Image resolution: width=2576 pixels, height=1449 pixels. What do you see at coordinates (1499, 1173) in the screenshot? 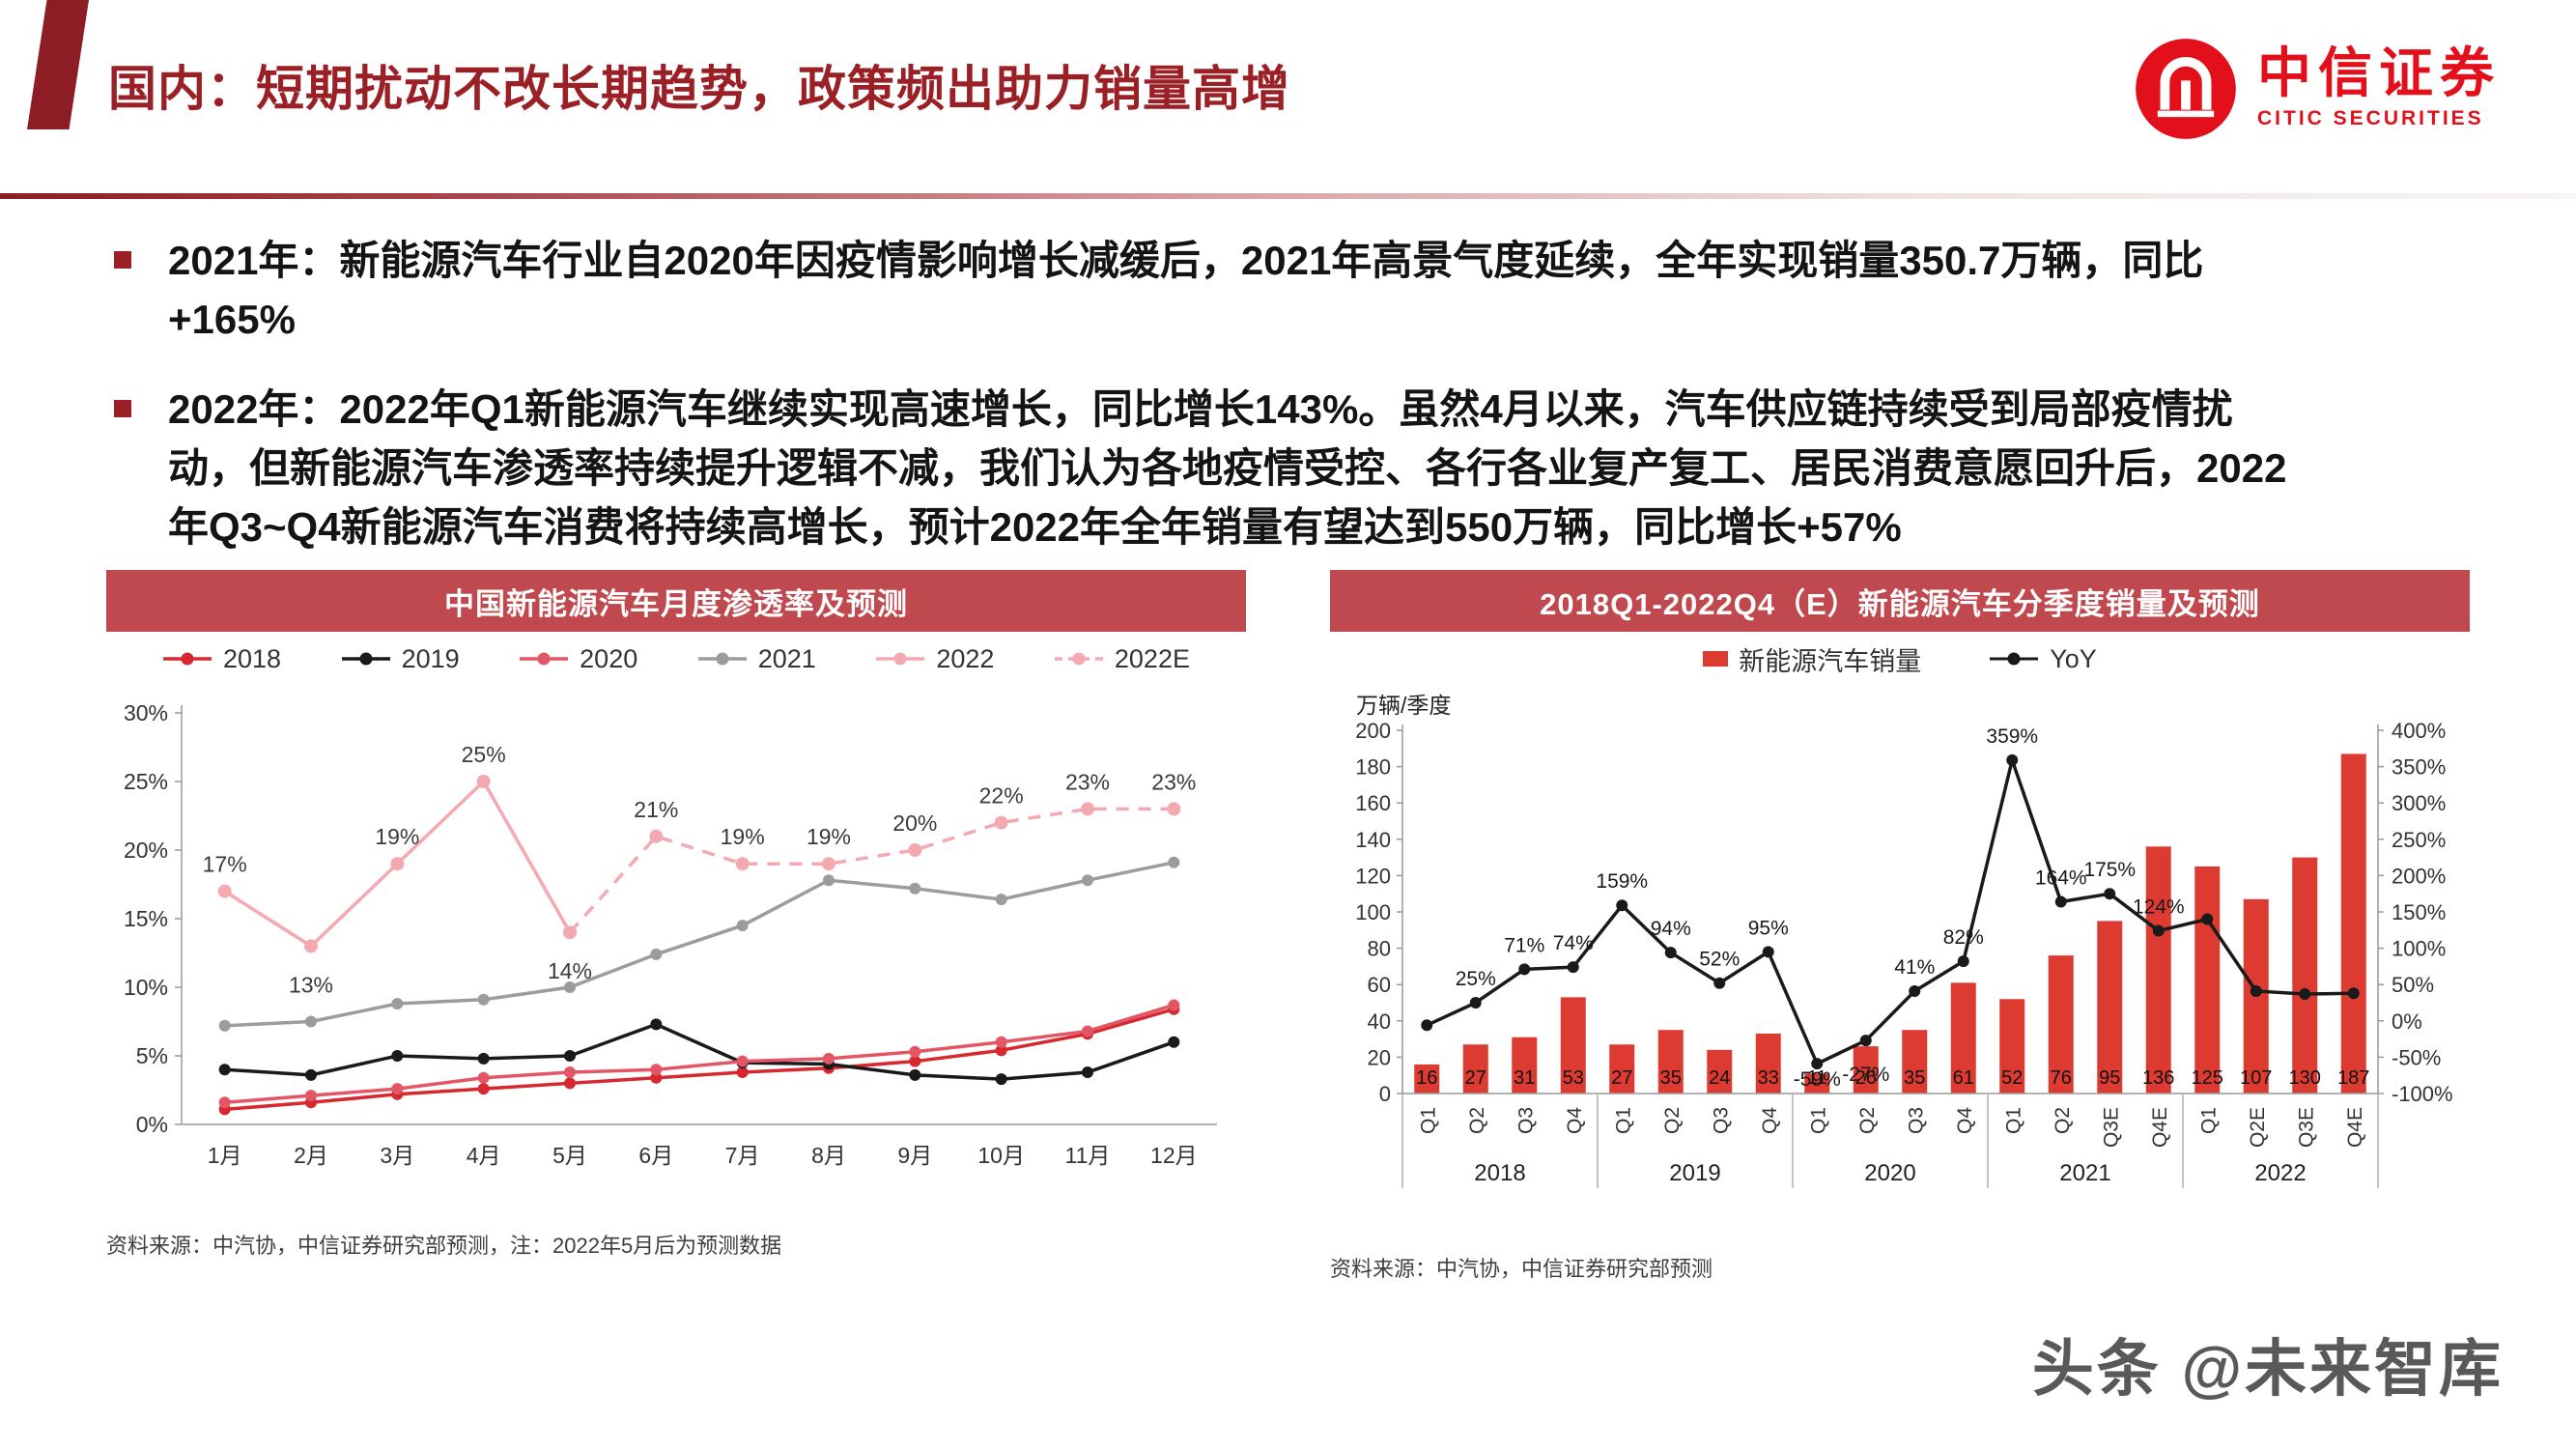
I see `svg-text: 2018` at bounding box center [1499, 1173].